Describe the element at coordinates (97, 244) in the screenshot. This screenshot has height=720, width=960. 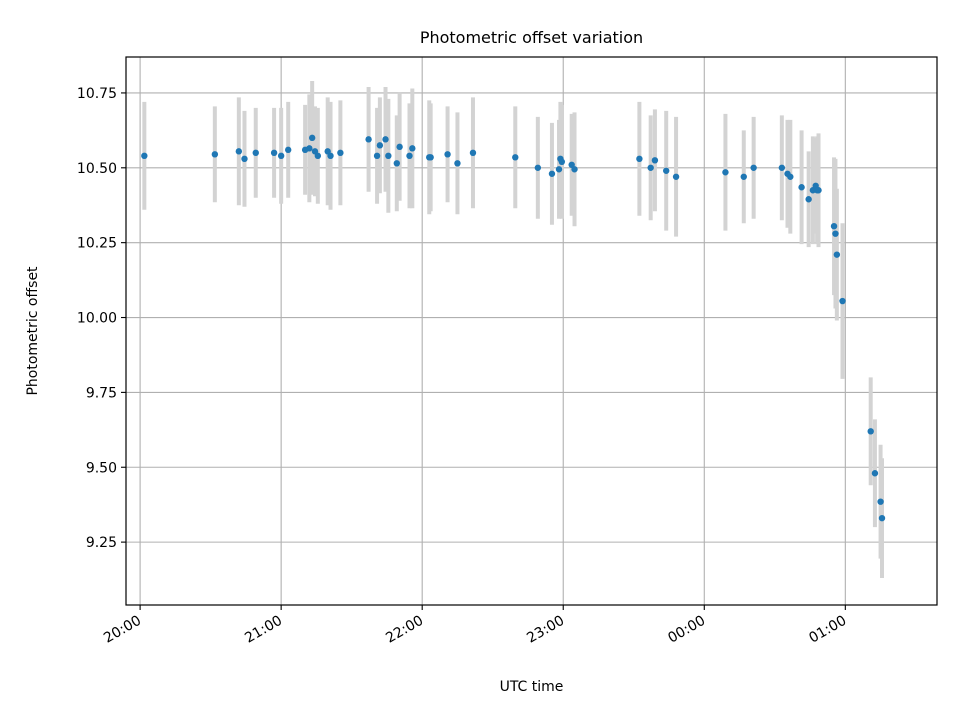
I see `y-tick-label: 10.25` at that location.